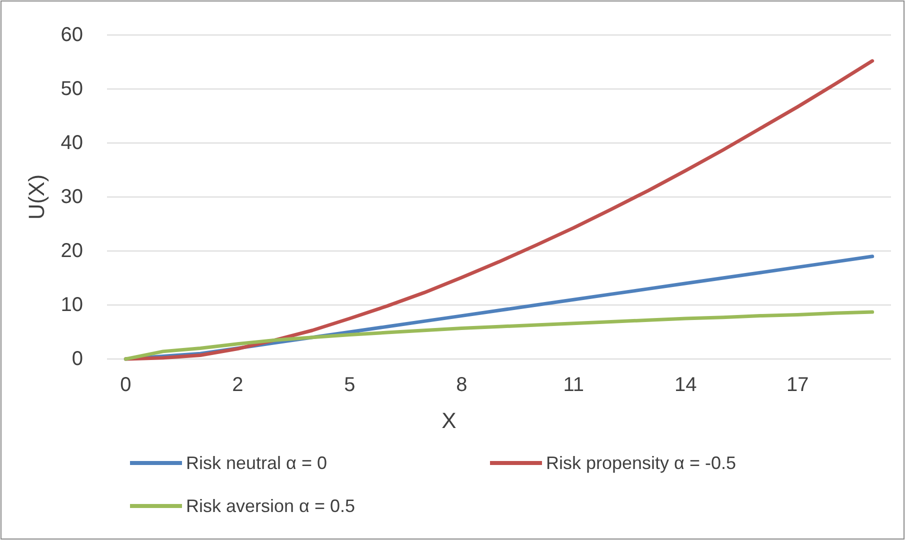 This screenshot has width=905, height=540. I want to click on y-tick-label: 30, so click(71, 197).